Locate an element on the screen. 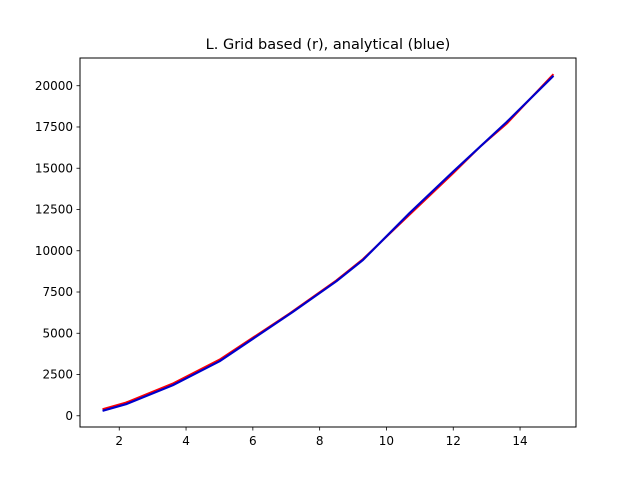  y-tick-label: 10000 is located at coordinates (54, 251).